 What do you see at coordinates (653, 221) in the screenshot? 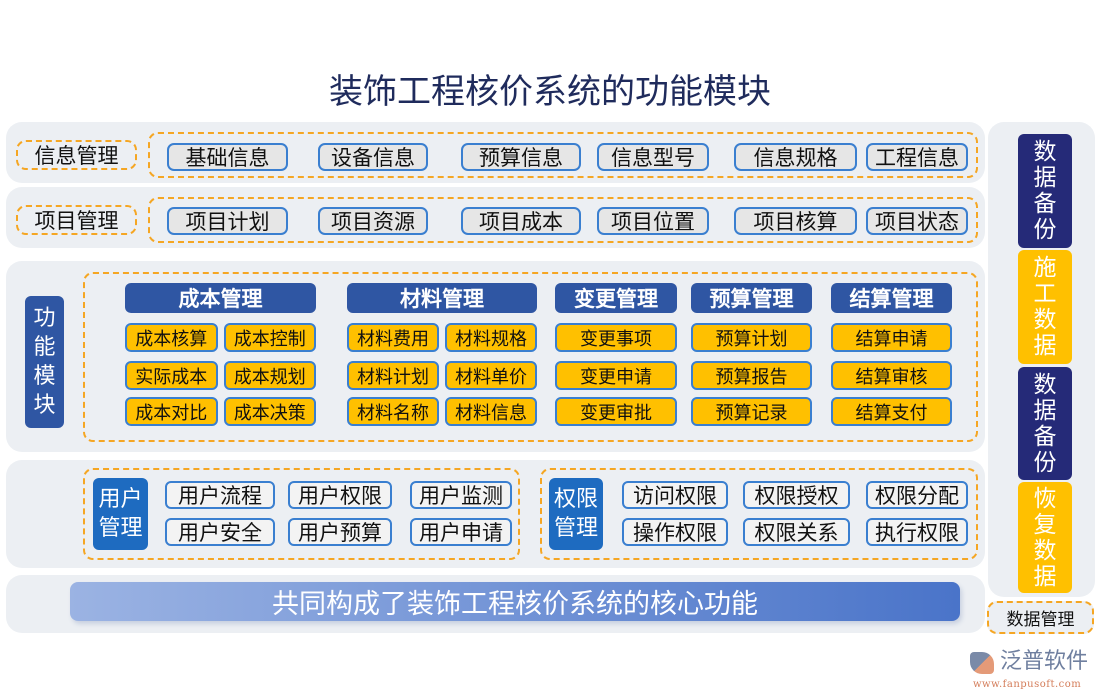
I see `project-item: 项目位置` at bounding box center [653, 221].